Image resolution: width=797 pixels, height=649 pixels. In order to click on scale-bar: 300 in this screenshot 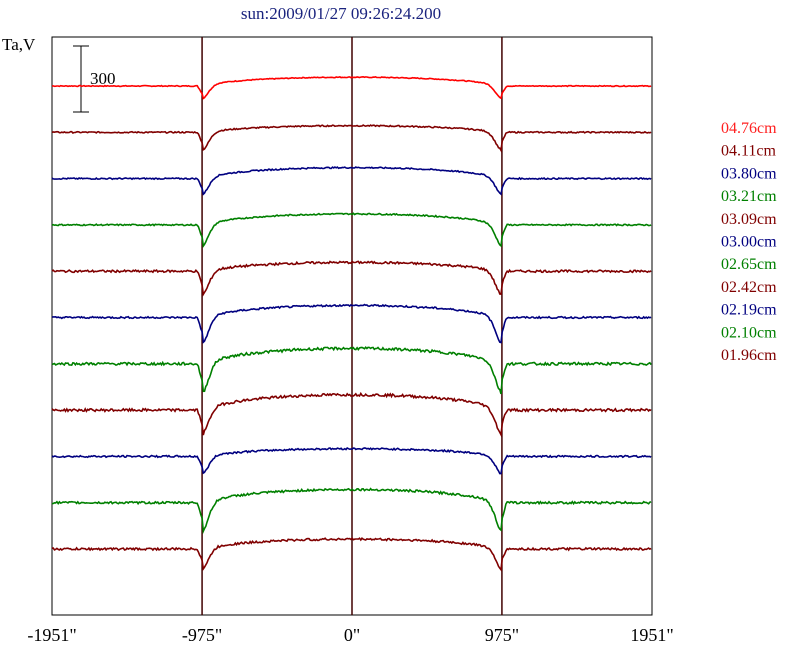, I will do `click(94, 79)`.